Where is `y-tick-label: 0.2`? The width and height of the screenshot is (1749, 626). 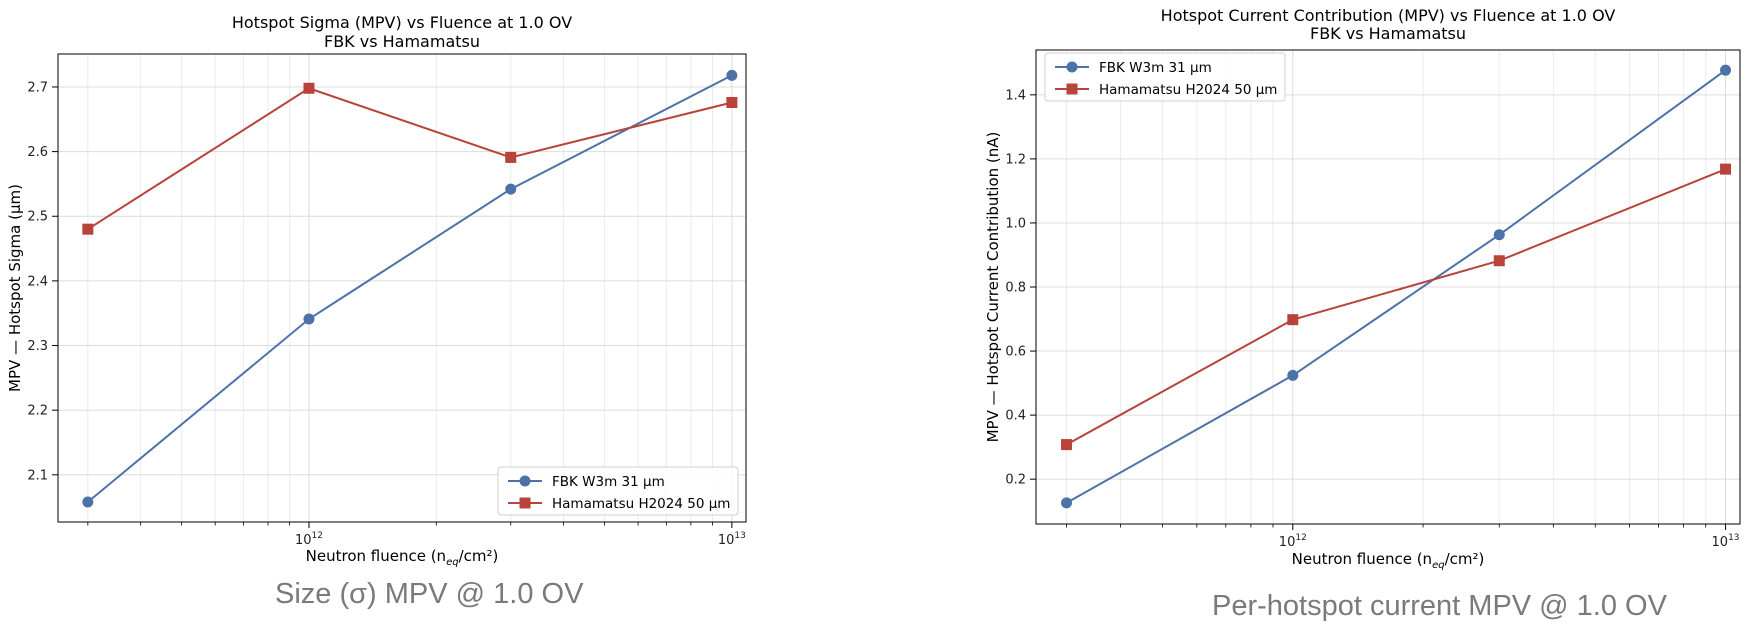
y-tick-label: 0.2 is located at coordinates (1015, 480).